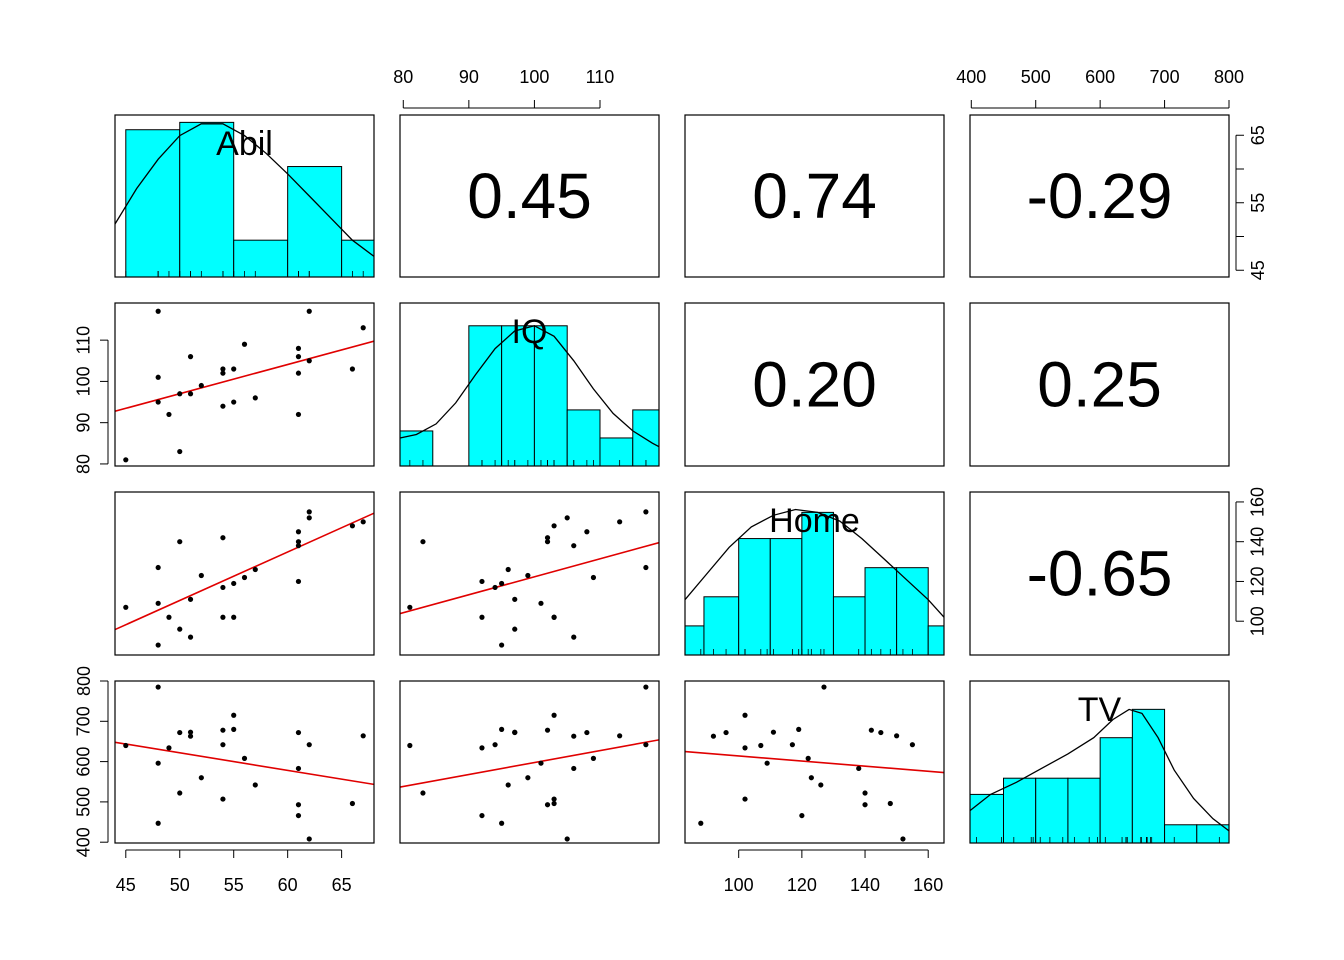  I want to click on density-curve, so click(529, 386).